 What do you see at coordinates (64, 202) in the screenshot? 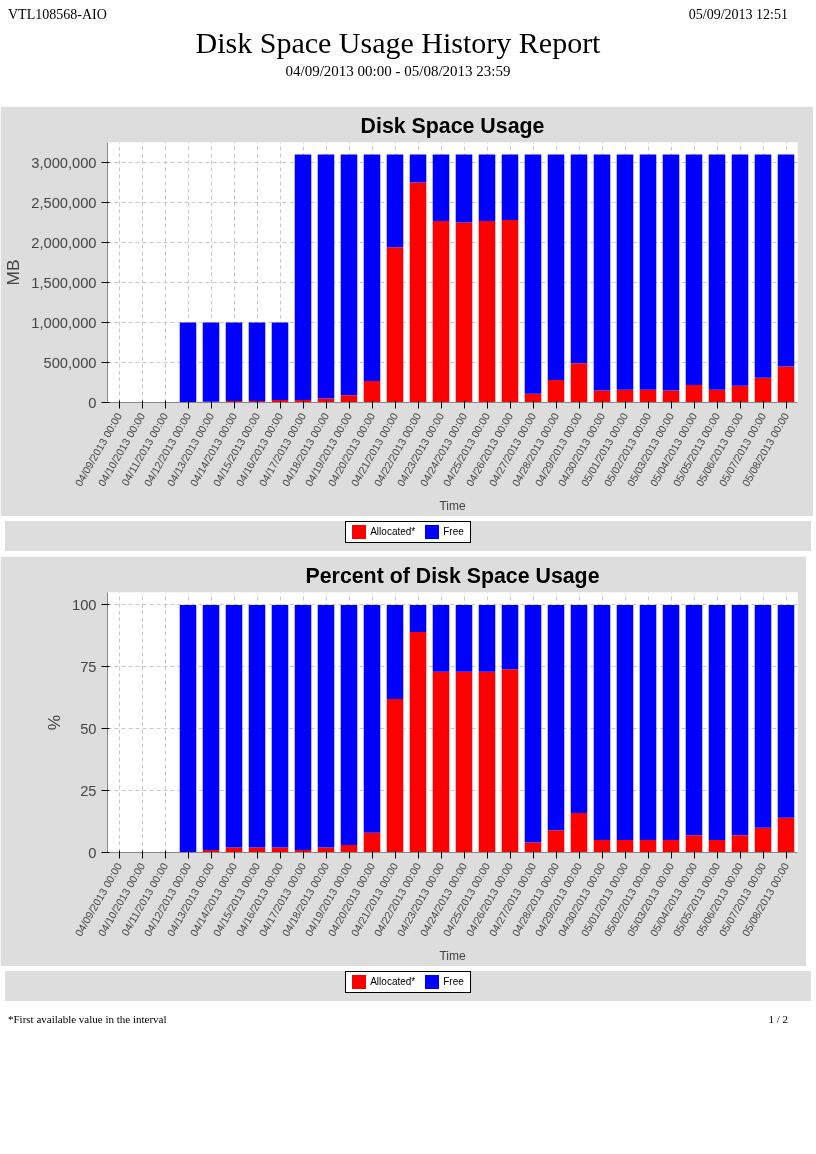
I see `y-tick-label: 2,500,000` at bounding box center [64, 202].